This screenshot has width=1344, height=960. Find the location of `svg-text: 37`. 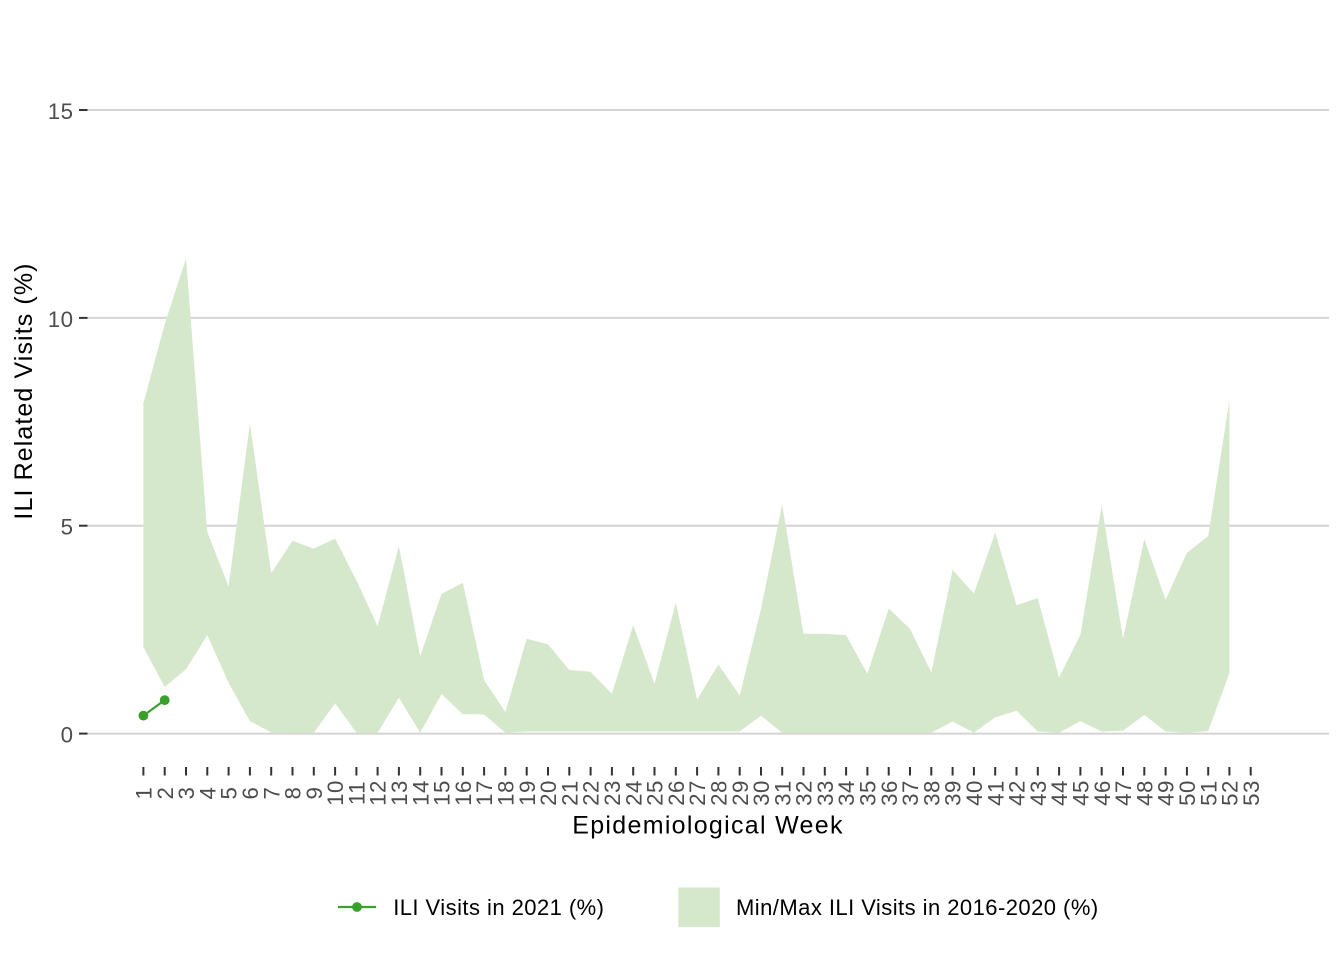

svg-text: 37 is located at coordinates (910, 793).